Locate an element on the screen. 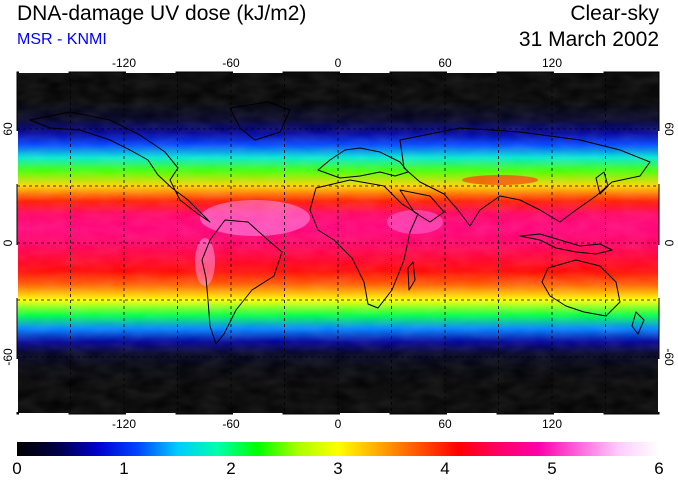  lon-labels-bottom: -120 -60 0 60 120 is located at coordinates (337, 424).